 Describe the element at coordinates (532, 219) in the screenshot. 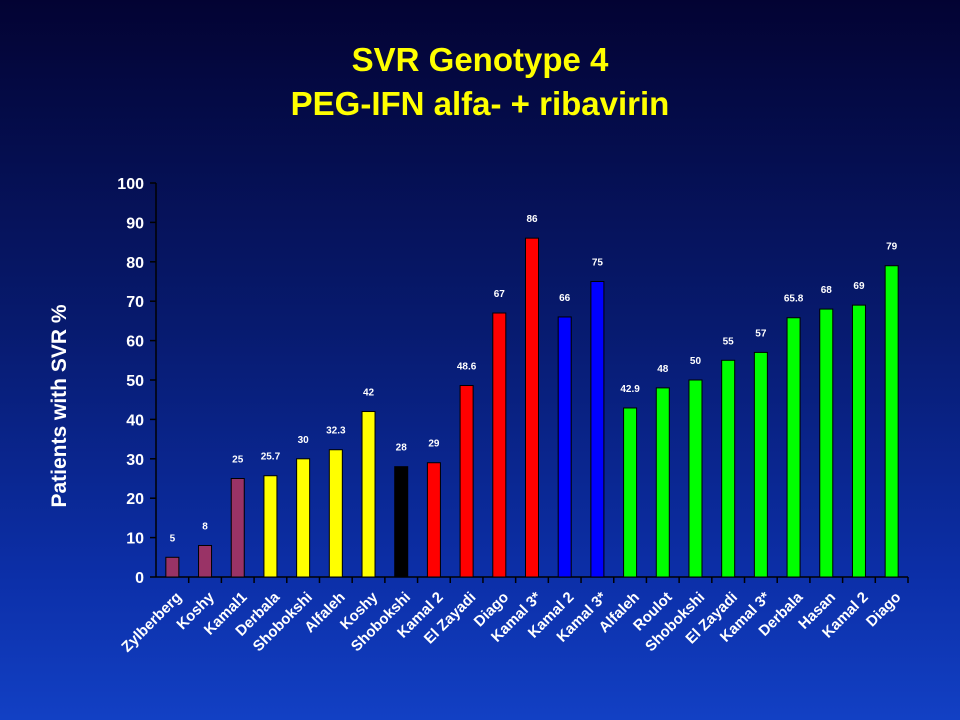

I see `data-label: 86` at that location.